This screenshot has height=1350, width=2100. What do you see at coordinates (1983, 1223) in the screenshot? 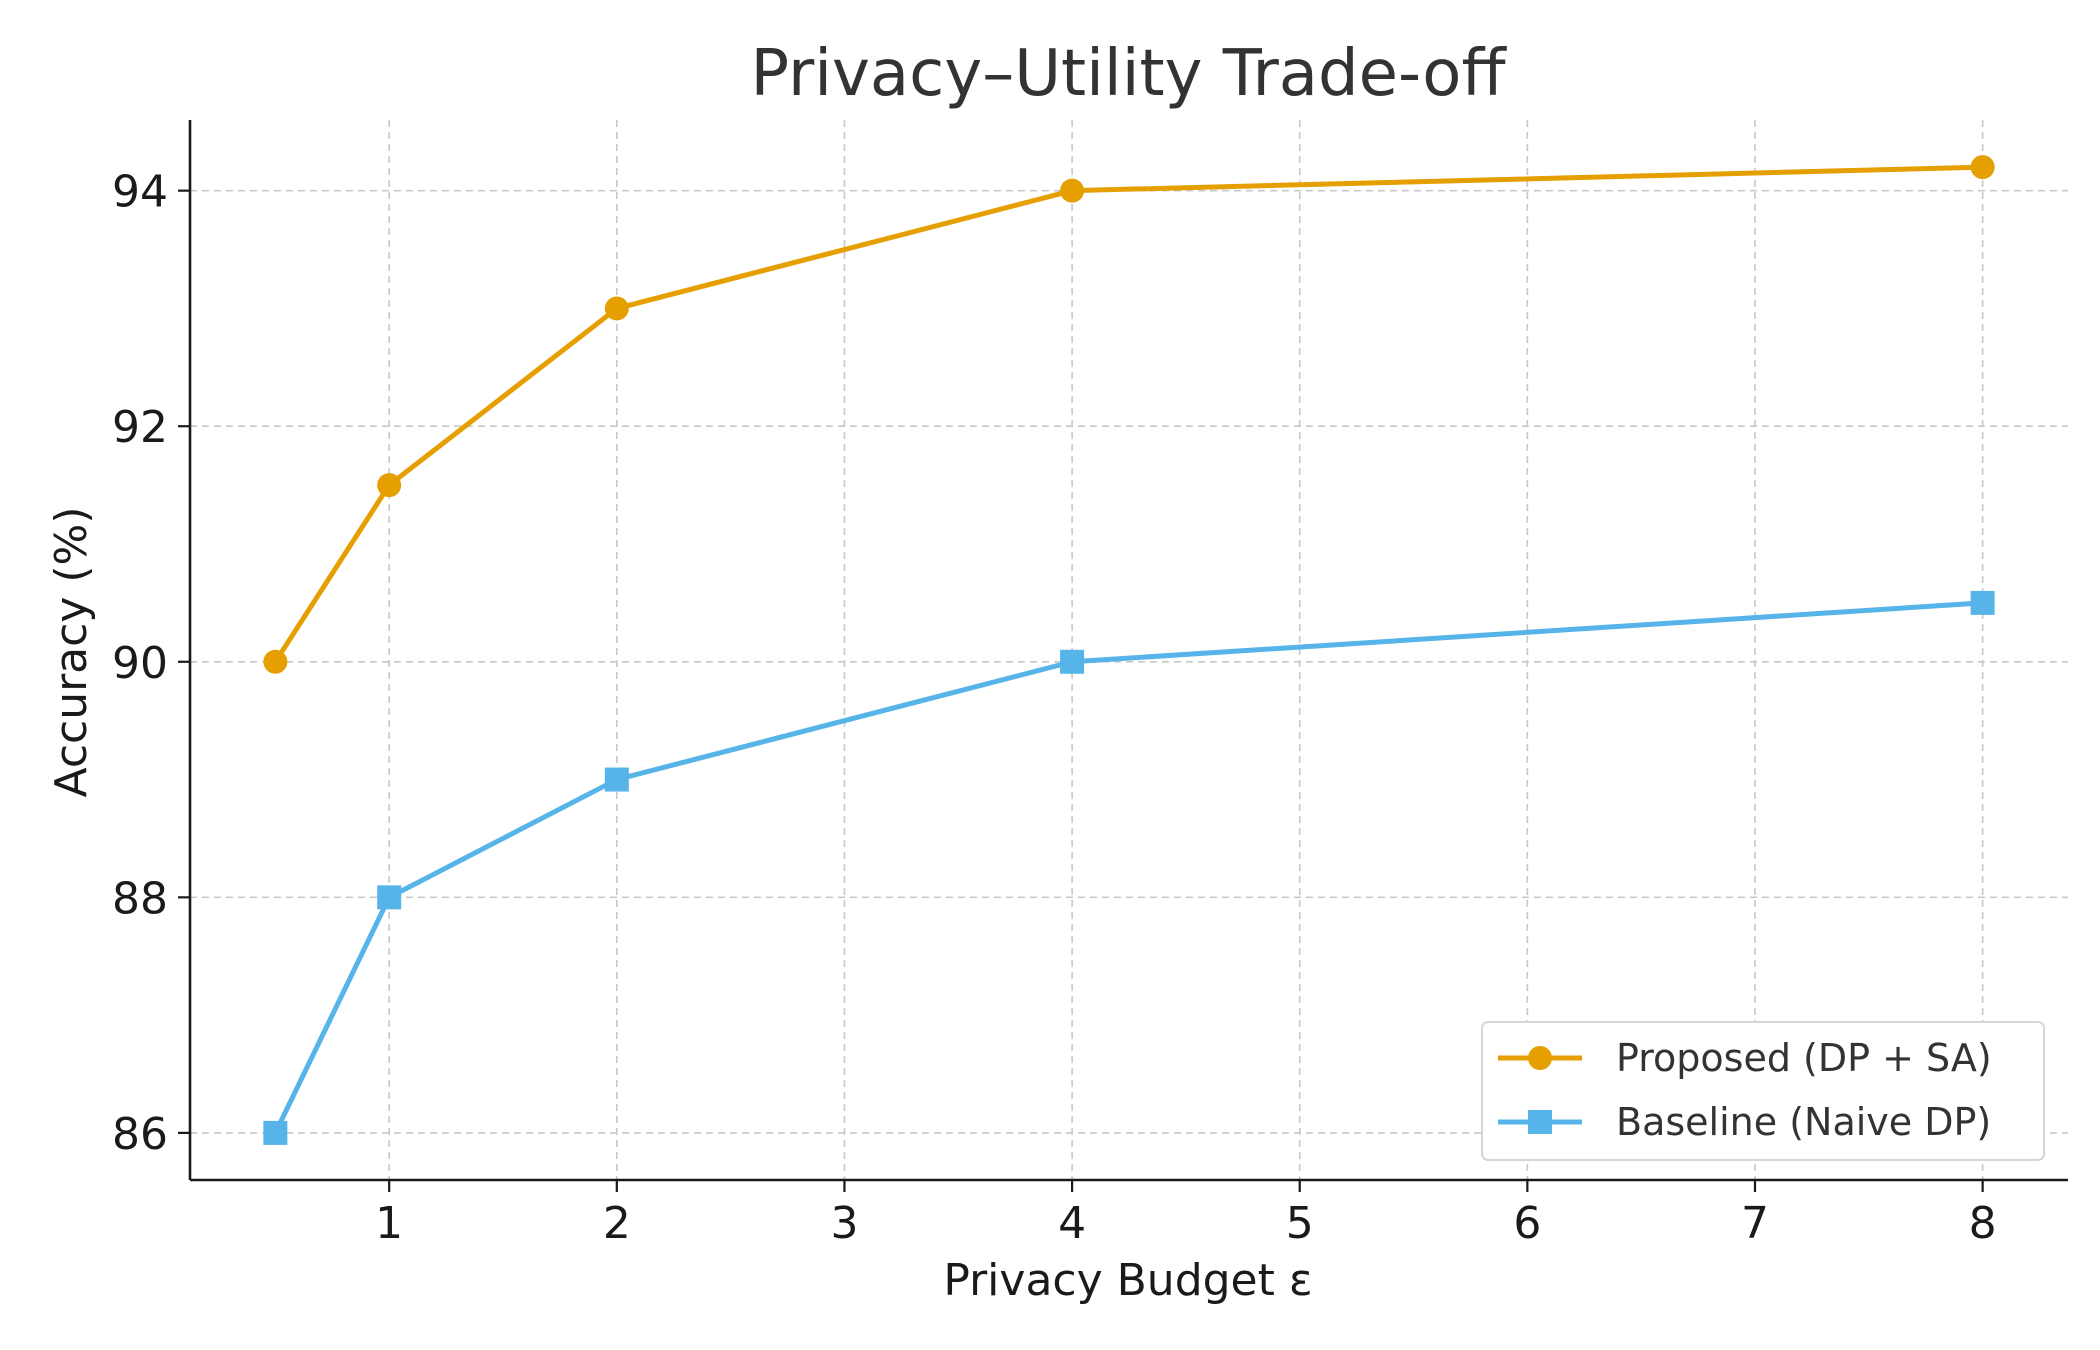
I see `x-tick-label: 8` at bounding box center [1983, 1223].